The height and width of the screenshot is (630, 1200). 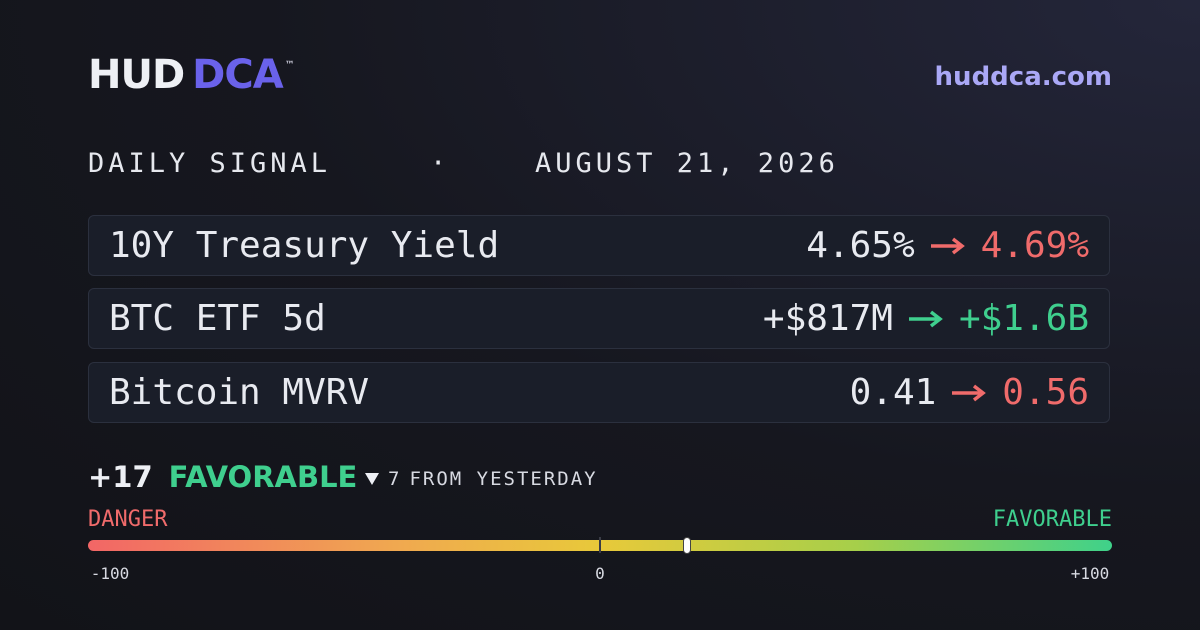 What do you see at coordinates (860, 245) in the screenshot?
I see `metric-from: 4.65%` at bounding box center [860, 245].